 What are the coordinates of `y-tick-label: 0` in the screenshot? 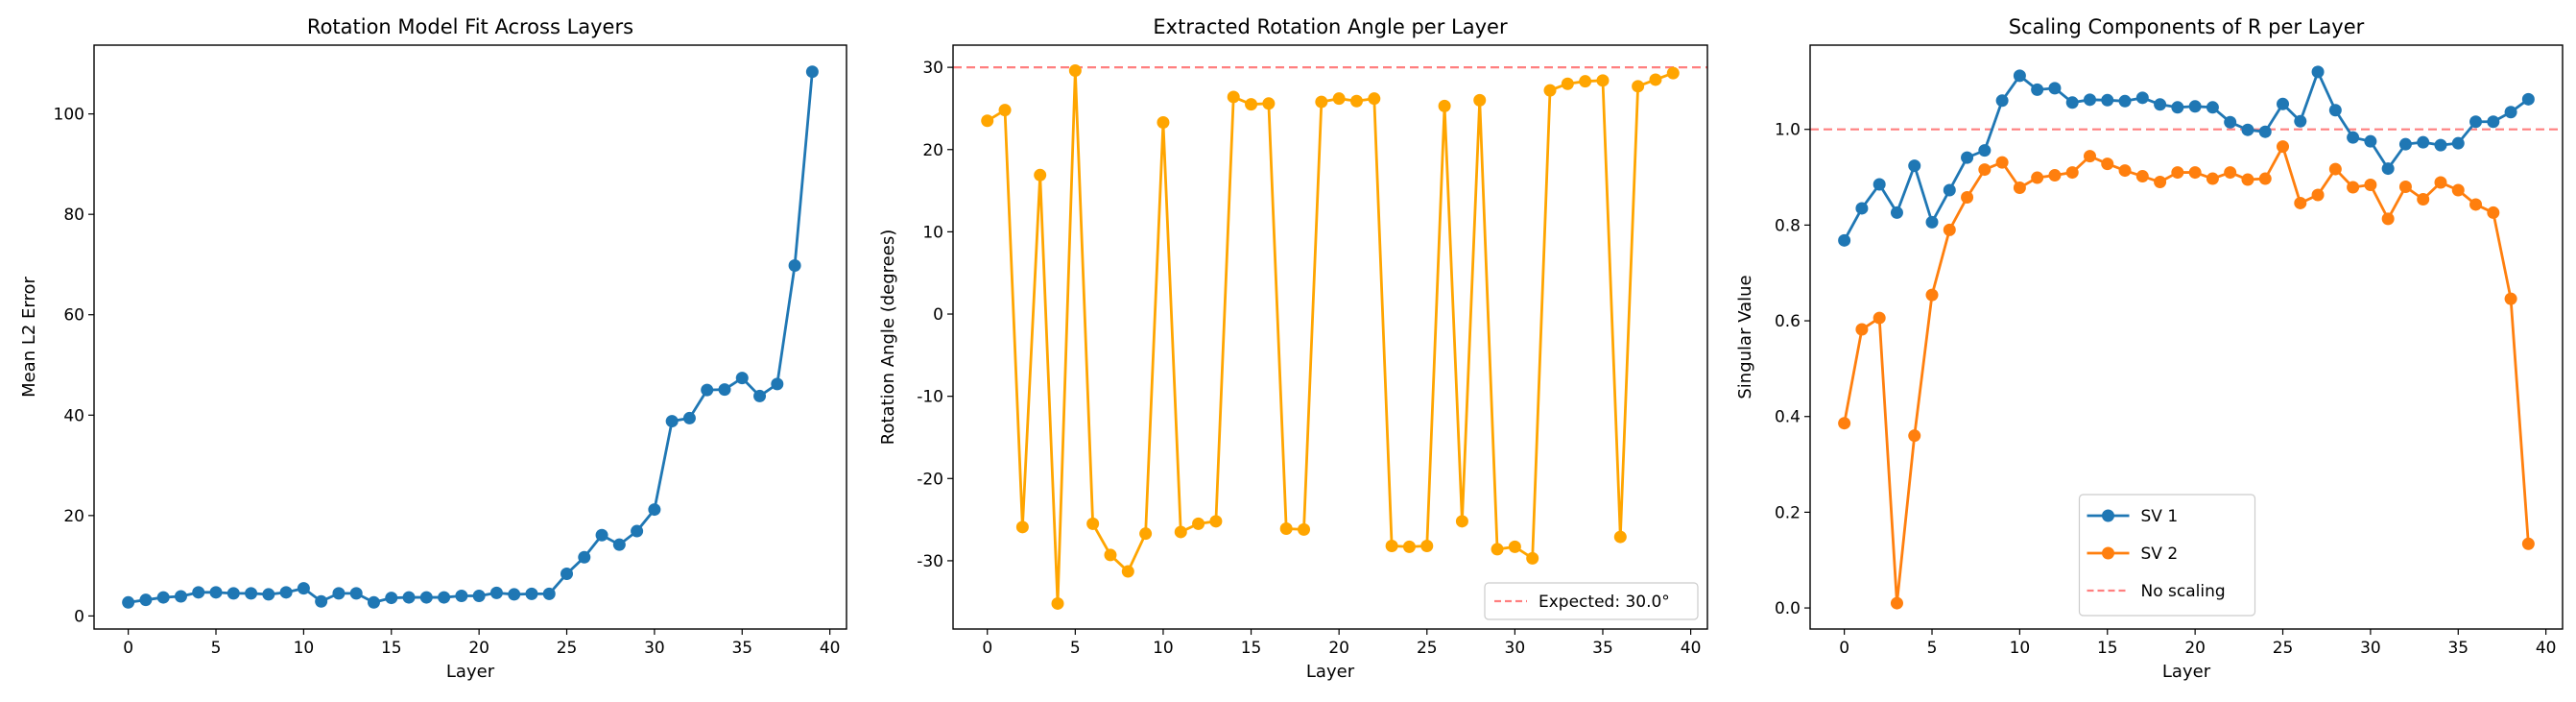 It's located at (938, 315).